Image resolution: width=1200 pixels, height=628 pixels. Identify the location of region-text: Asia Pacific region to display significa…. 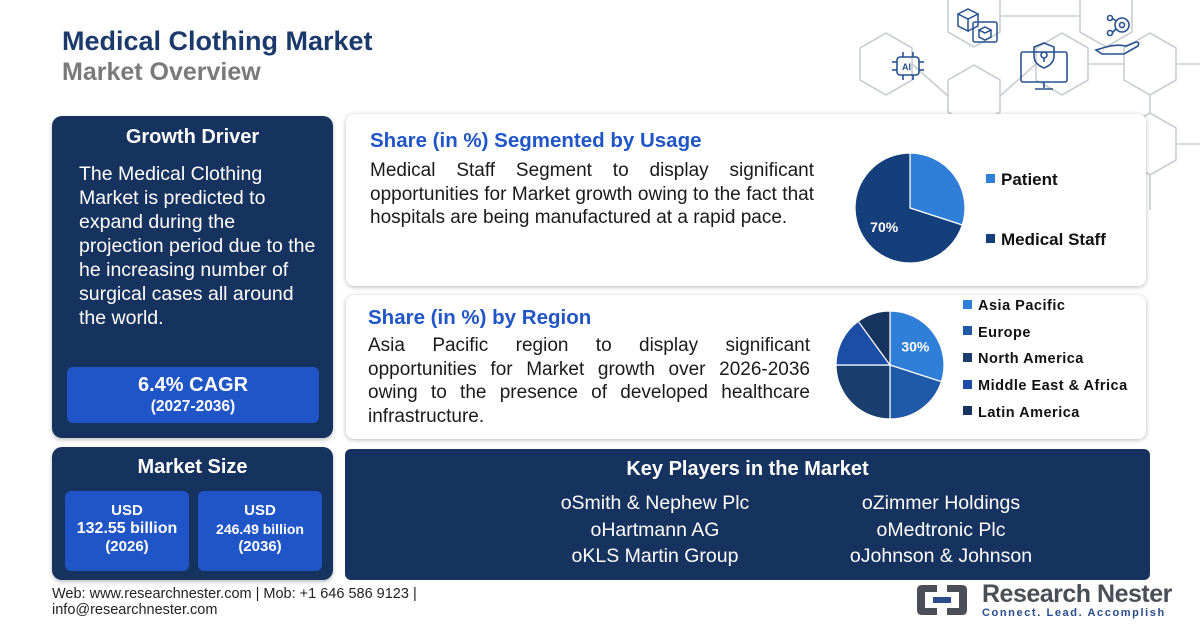
(589, 381).